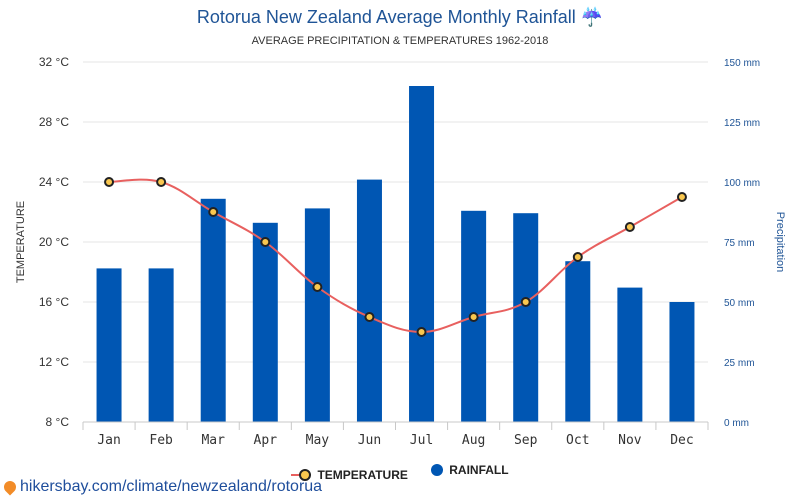 Image resolution: width=800 pixels, height=500 pixels. Describe the element at coordinates (742, 183) in the screenshot. I see `right-axis-tick-label: 100 mm` at that location.